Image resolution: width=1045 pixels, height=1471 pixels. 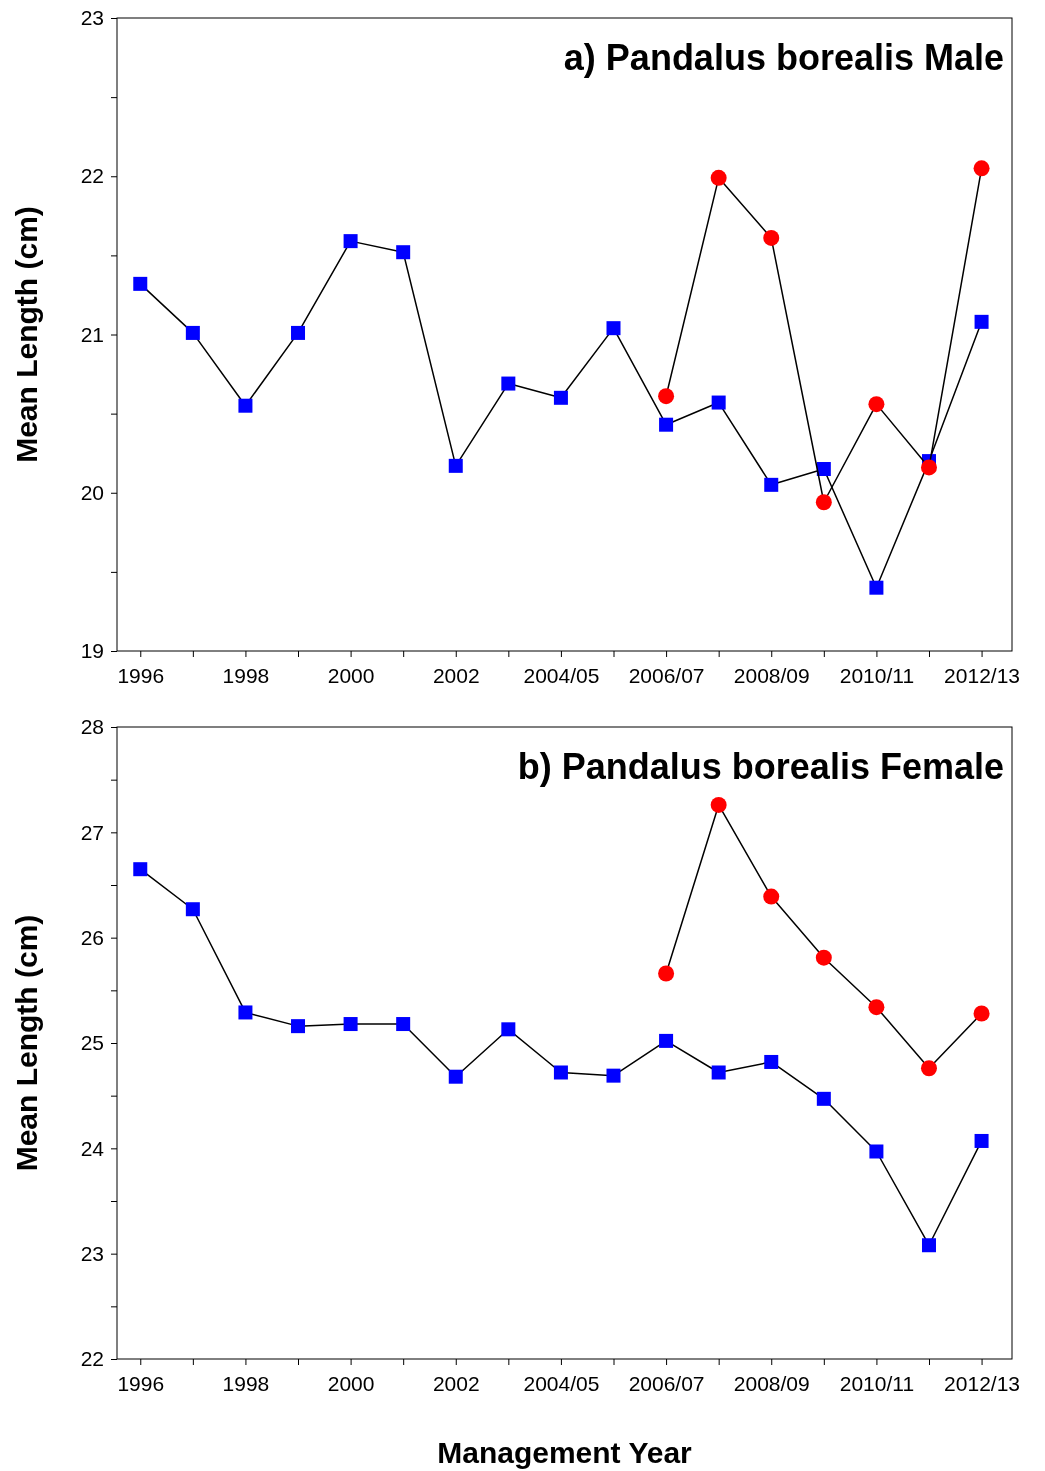 What do you see at coordinates (92, 1043) in the screenshot?
I see `y-tick-label: 25` at bounding box center [92, 1043].